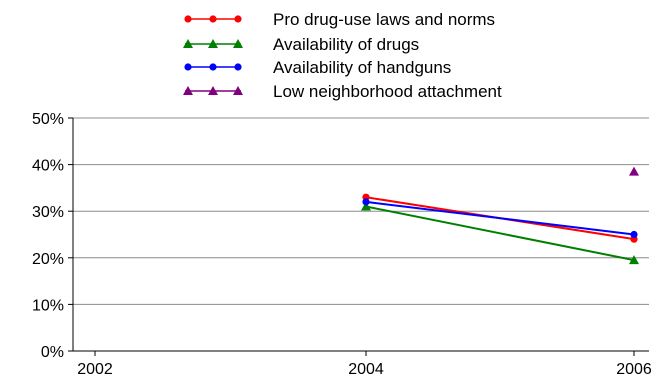 This screenshot has width=657, height=381. What do you see at coordinates (48, 236) in the screenshot?
I see `y-tick-labels: 0% 10% 20% 30% 40% 50%` at bounding box center [48, 236].